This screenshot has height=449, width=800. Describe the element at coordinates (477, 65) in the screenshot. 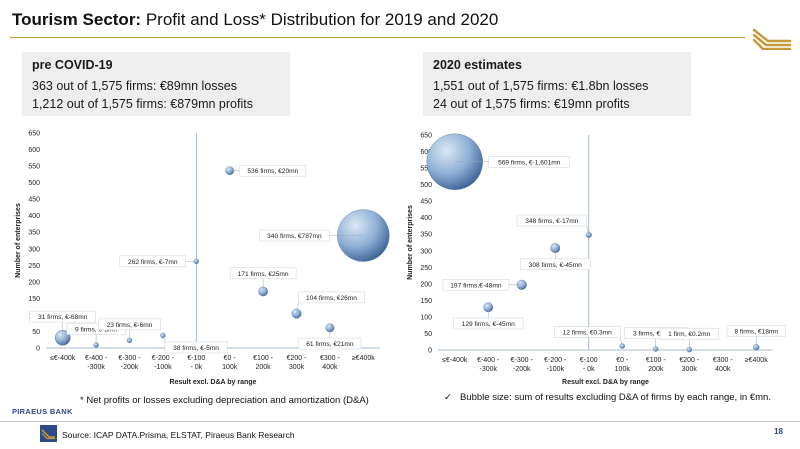

I see `estimates-2020-heading: 2020 estimates` at that location.